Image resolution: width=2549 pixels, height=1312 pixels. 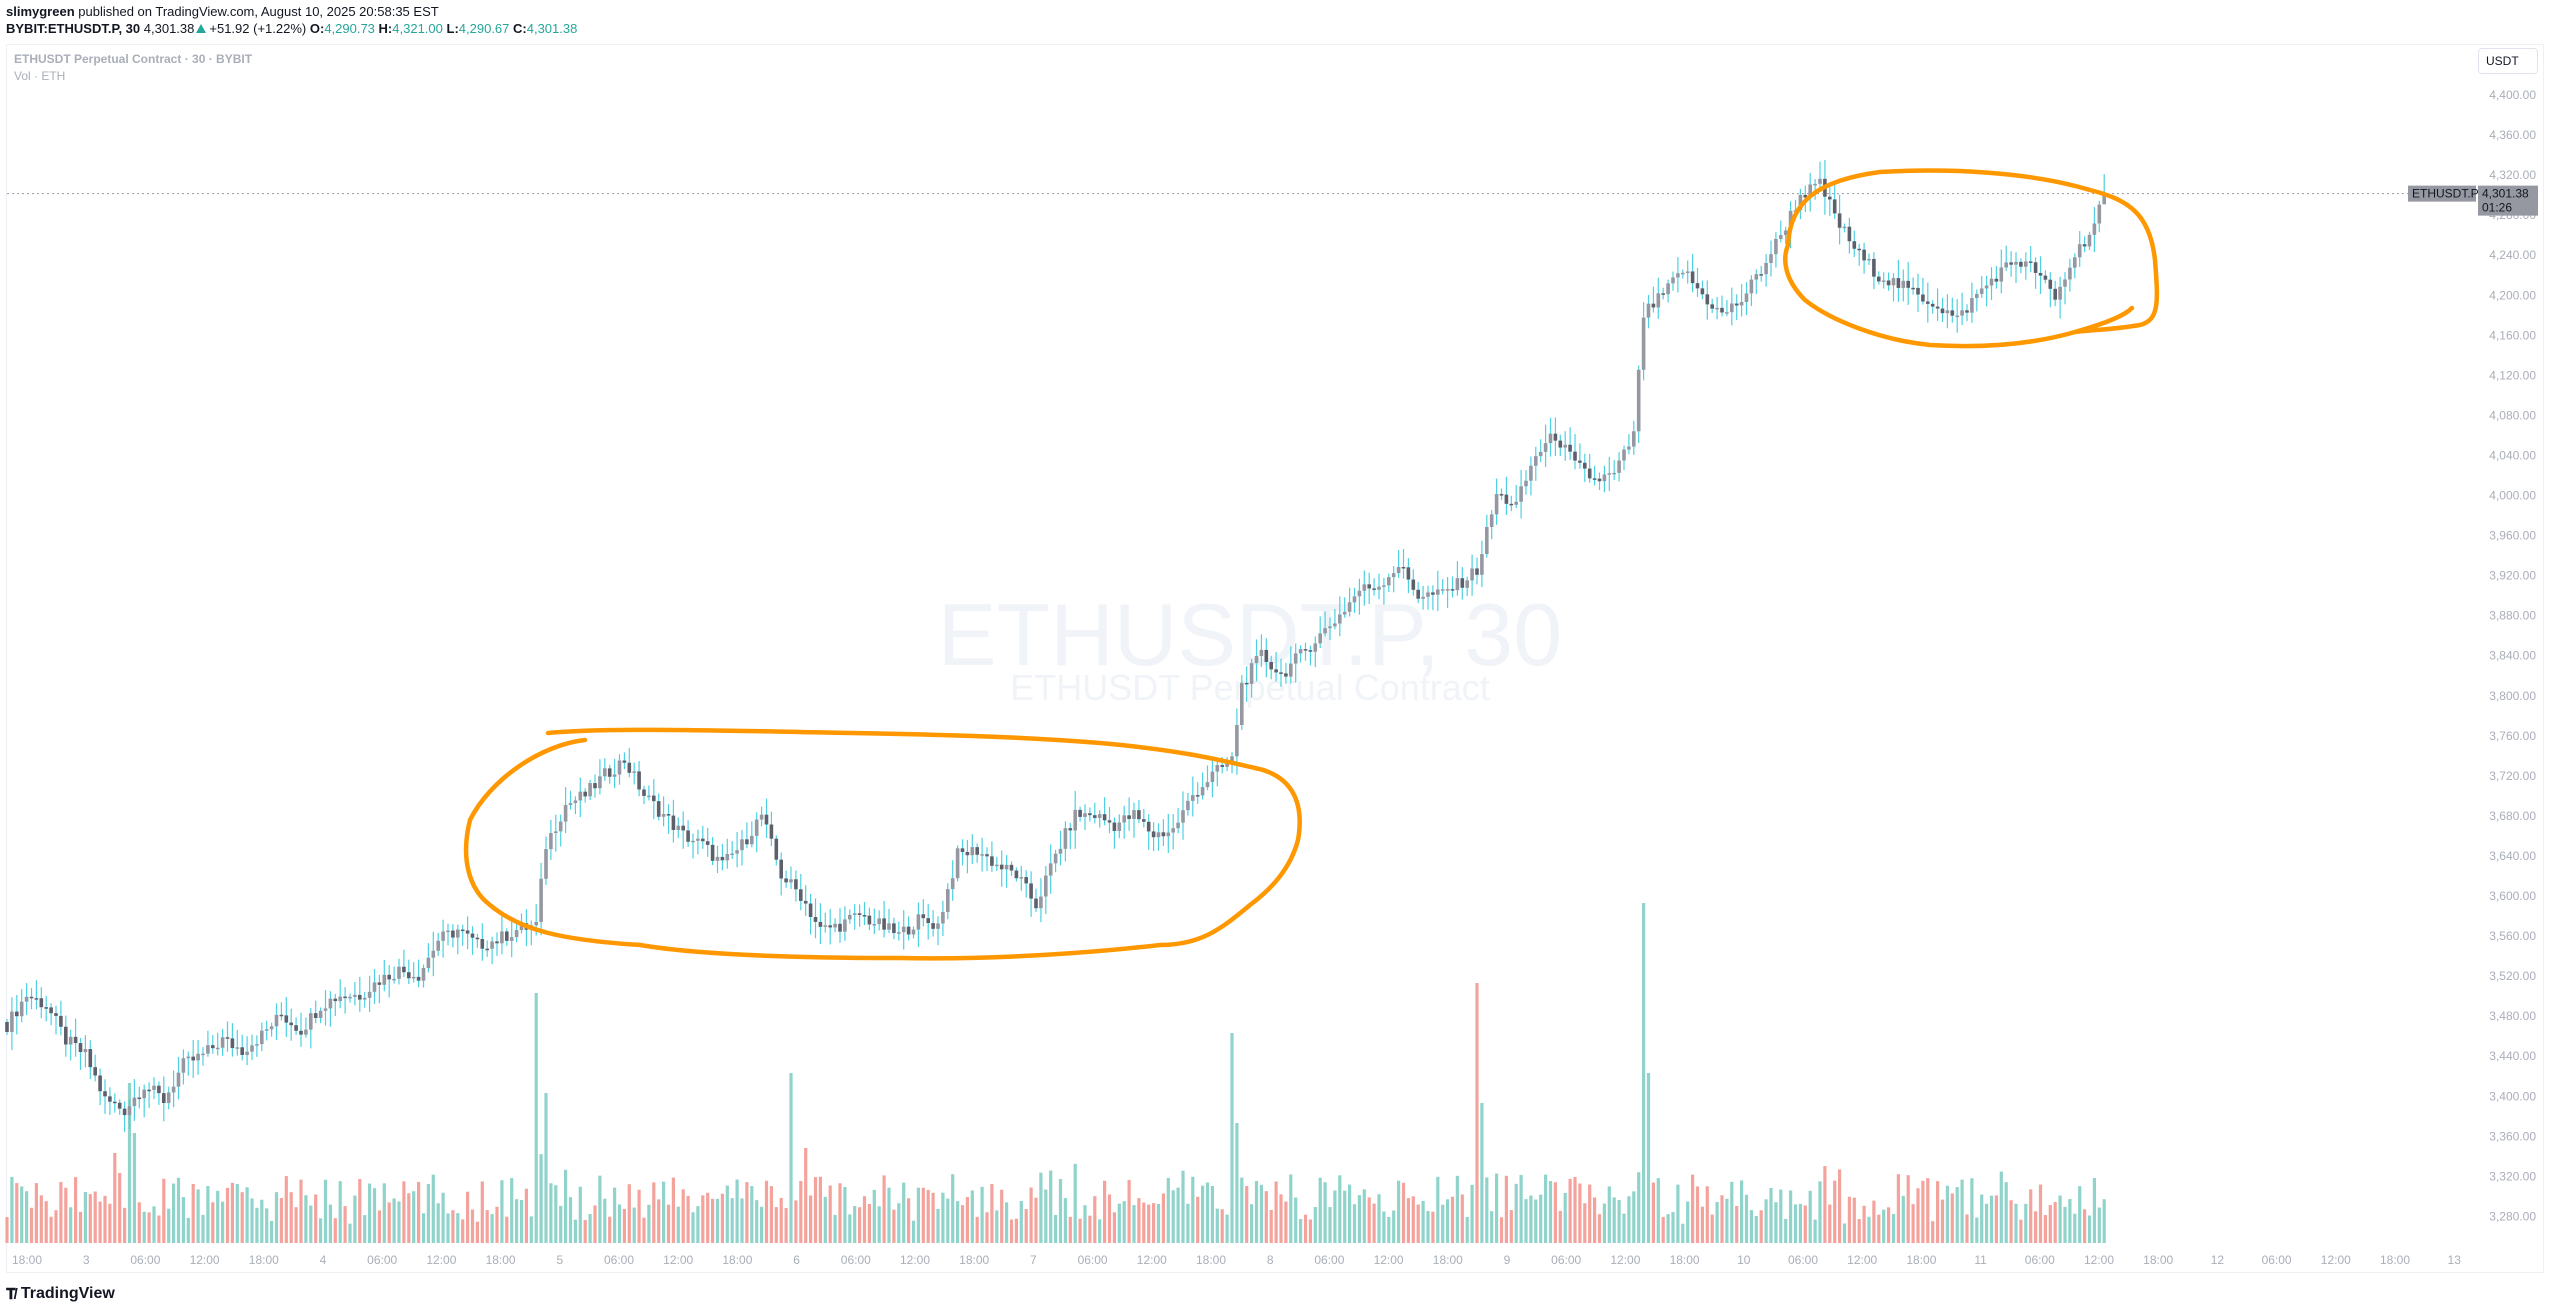 I want to click on price-axis-label: 3,560.00, so click(x=2512, y=936).